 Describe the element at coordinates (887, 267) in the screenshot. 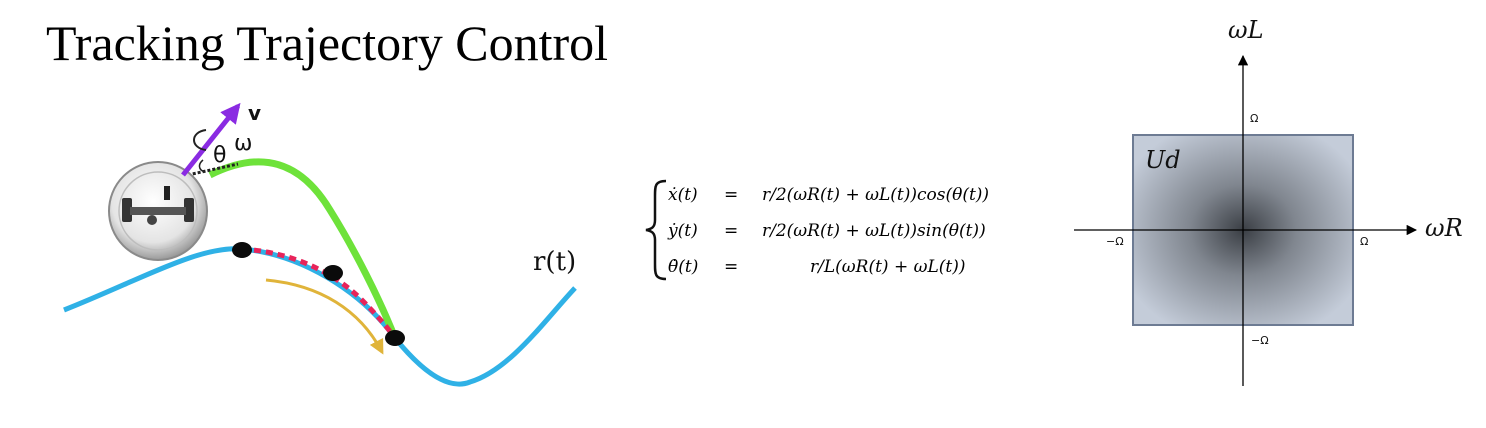

I see `equation-rhs: r/L(ωR(t) + ωL(t))` at that location.